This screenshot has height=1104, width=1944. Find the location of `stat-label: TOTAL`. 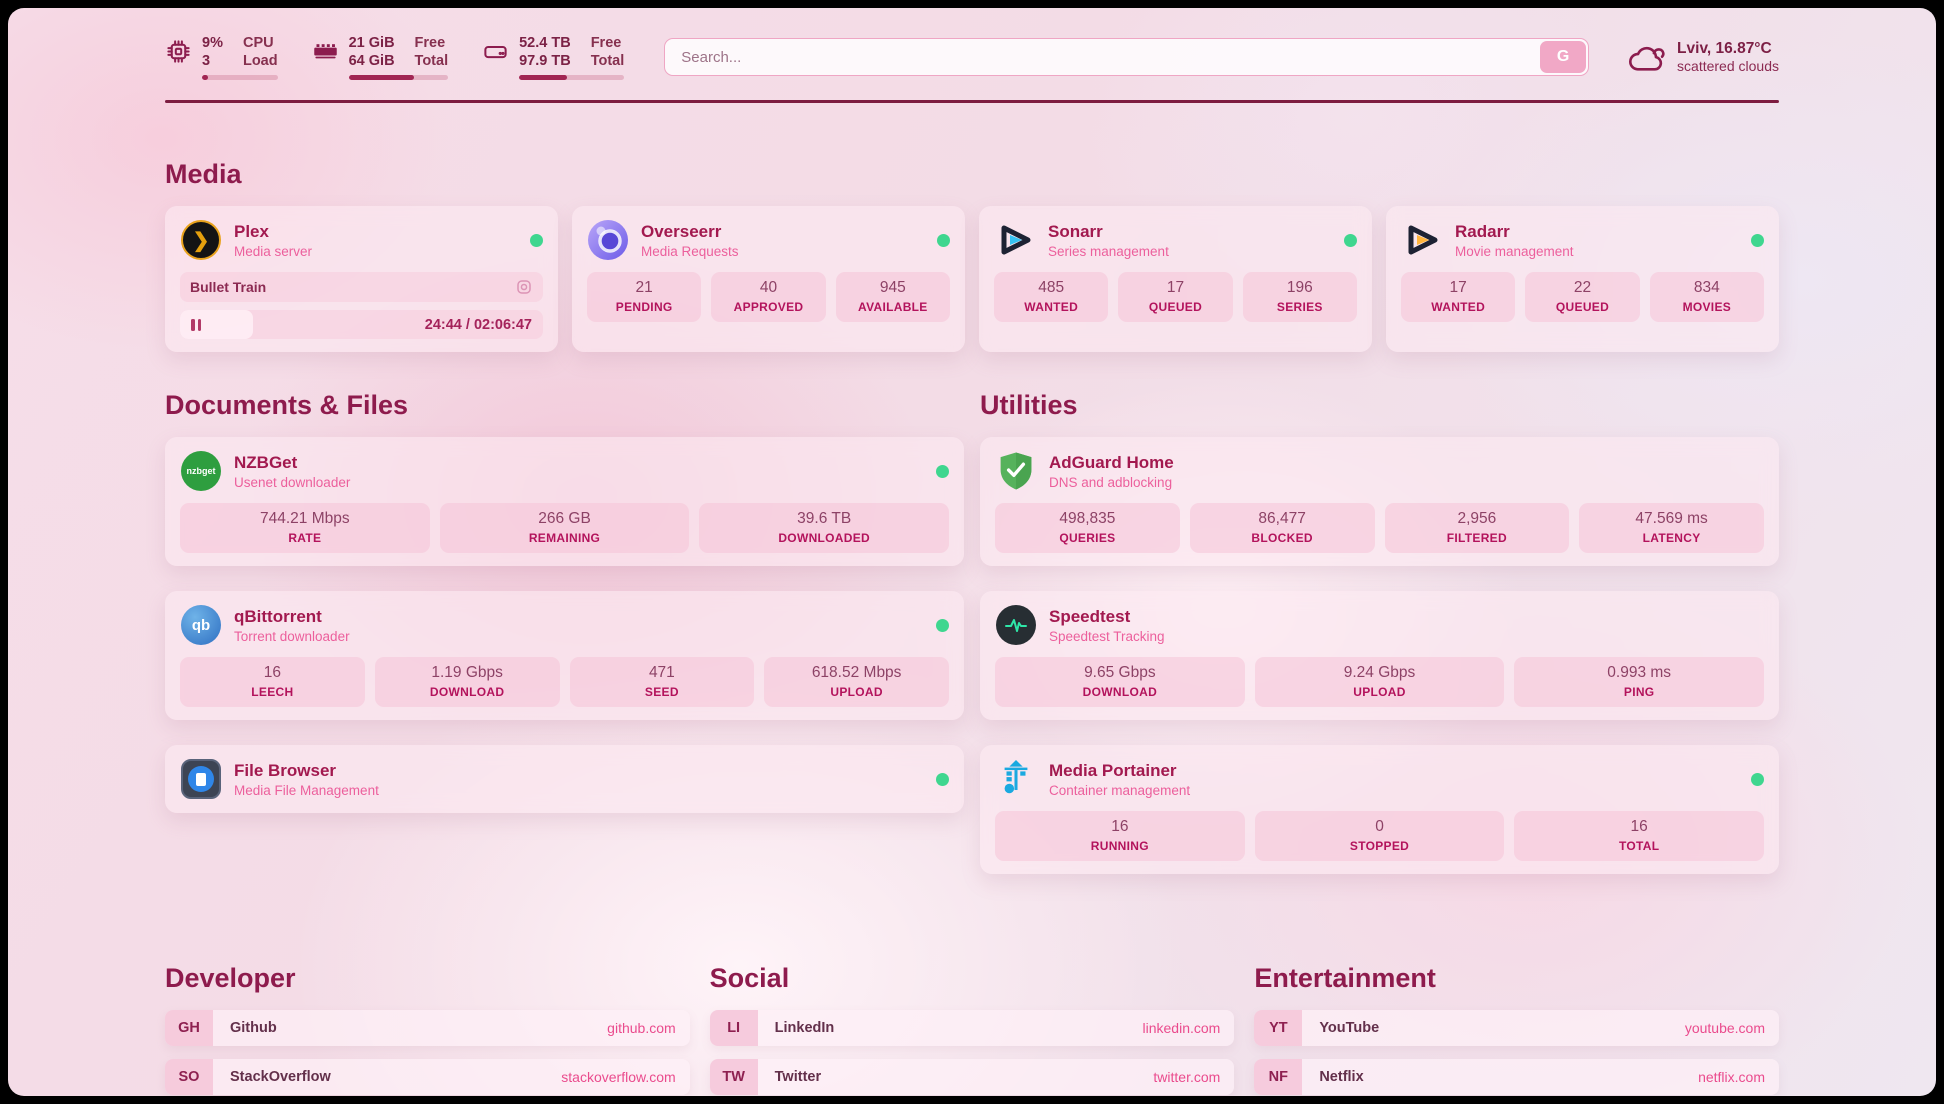

stat-label: TOTAL is located at coordinates (1639, 846).